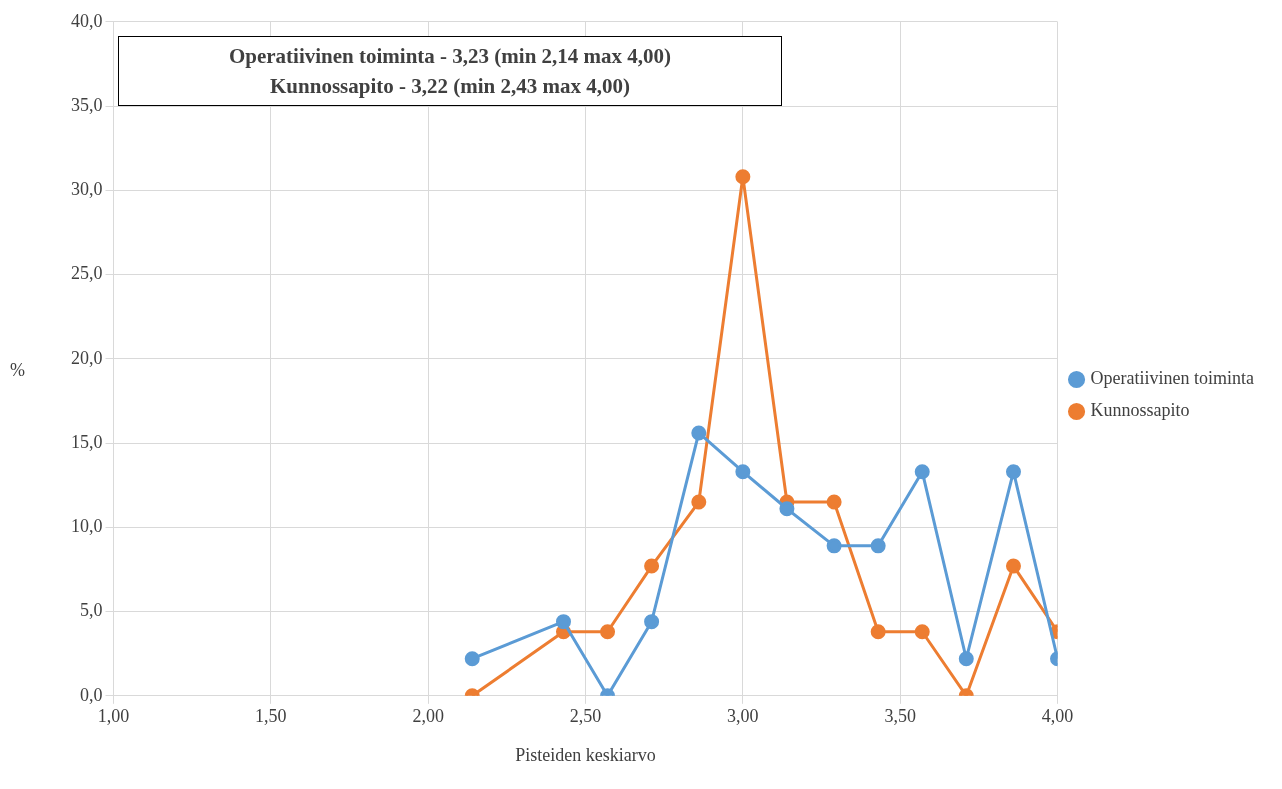 This screenshot has height=789, width=1282. What do you see at coordinates (900, 716) in the screenshot?
I see `x-tick-label: 3,50` at bounding box center [900, 716].